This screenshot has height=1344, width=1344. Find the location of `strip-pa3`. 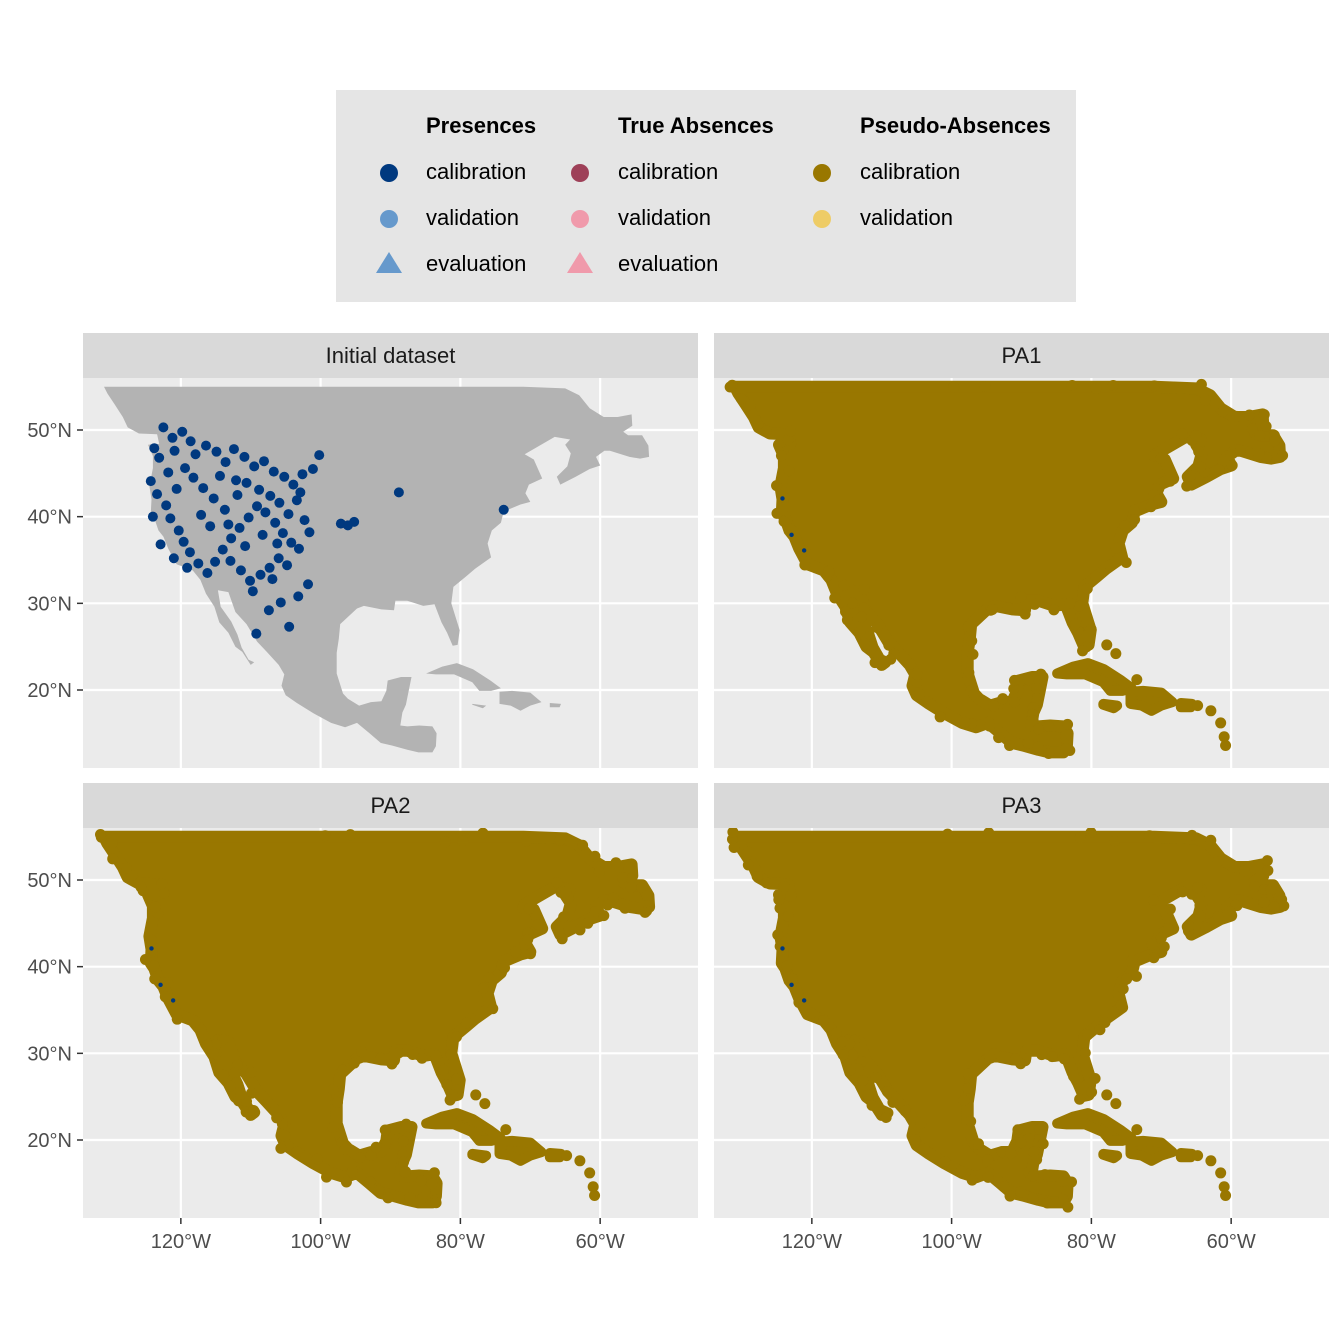

strip-pa3 is located at coordinates (1021, 805).